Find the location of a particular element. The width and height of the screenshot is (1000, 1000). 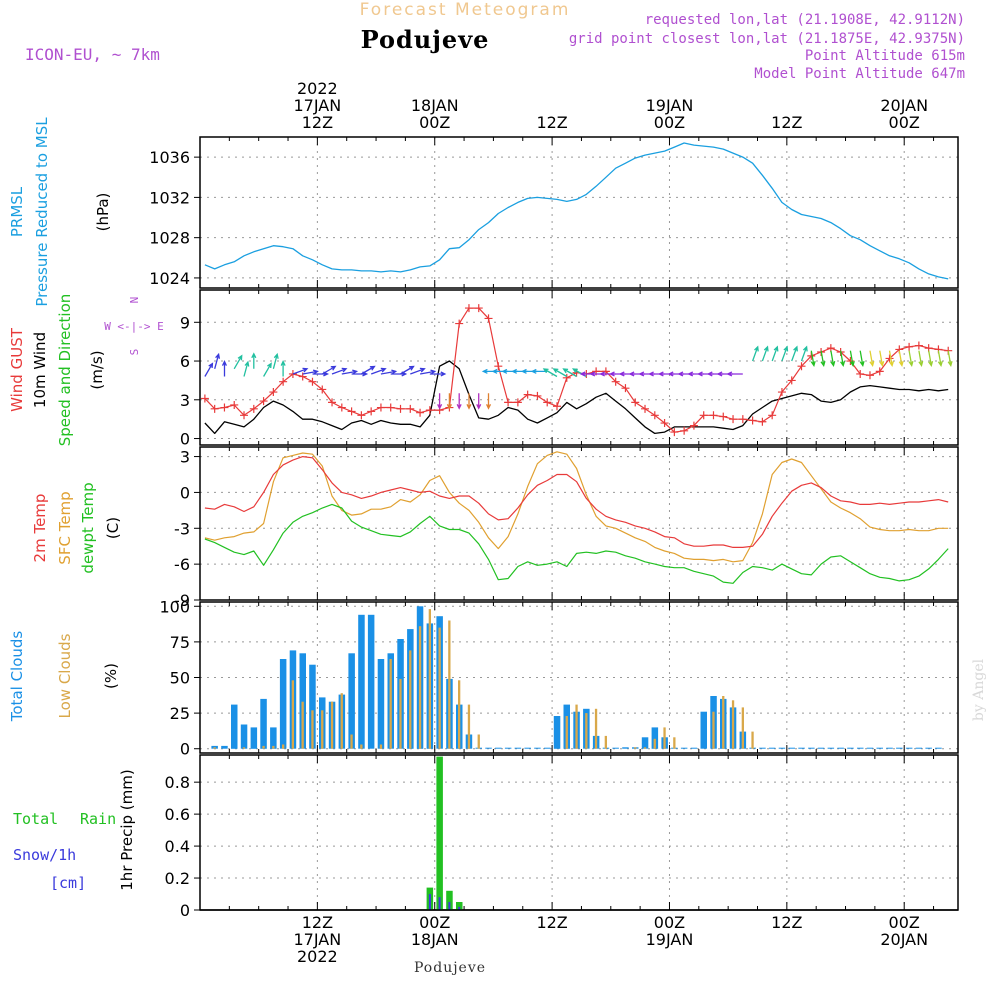

bottom-time-label: 12Z is located at coordinates (317, 922).